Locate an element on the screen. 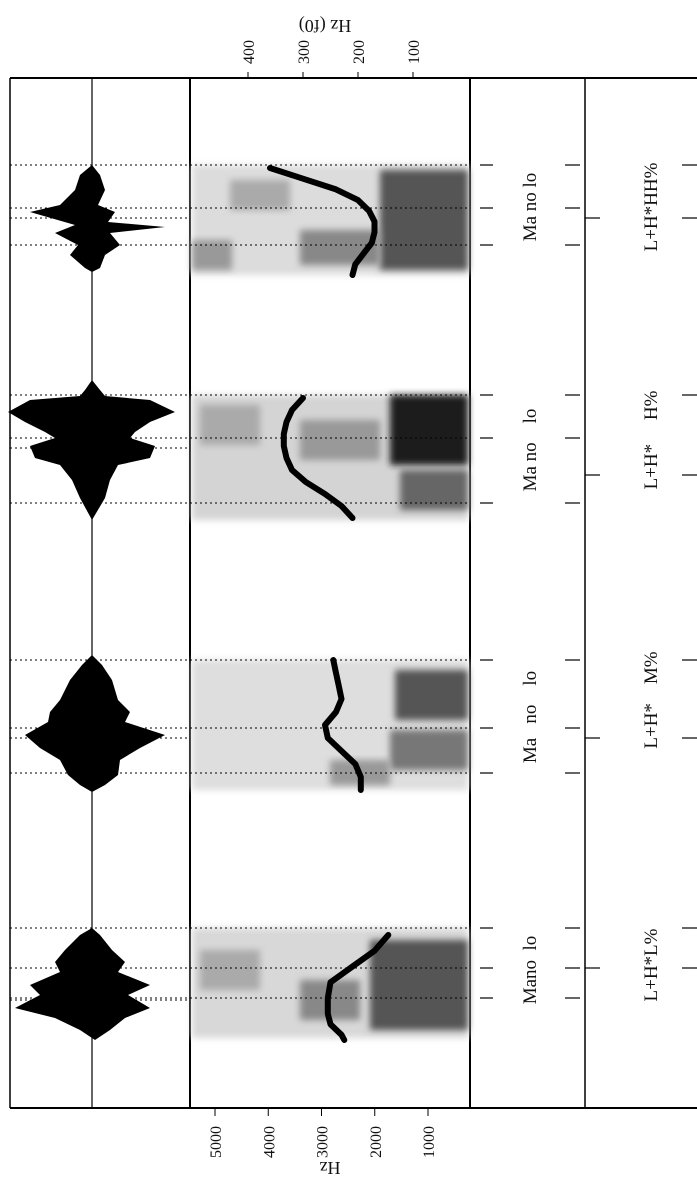 This screenshot has height=1180, width=697. f0-tick-label: 400 is located at coordinates (249, 52).